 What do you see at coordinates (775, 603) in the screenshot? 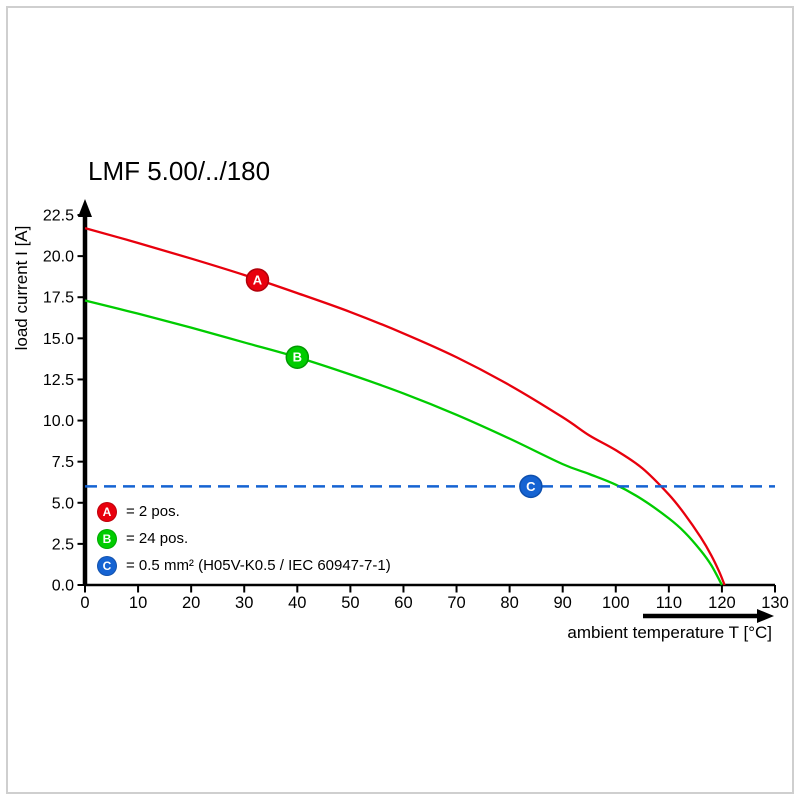
I see `x-tick-label: 130` at bounding box center [775, 603].